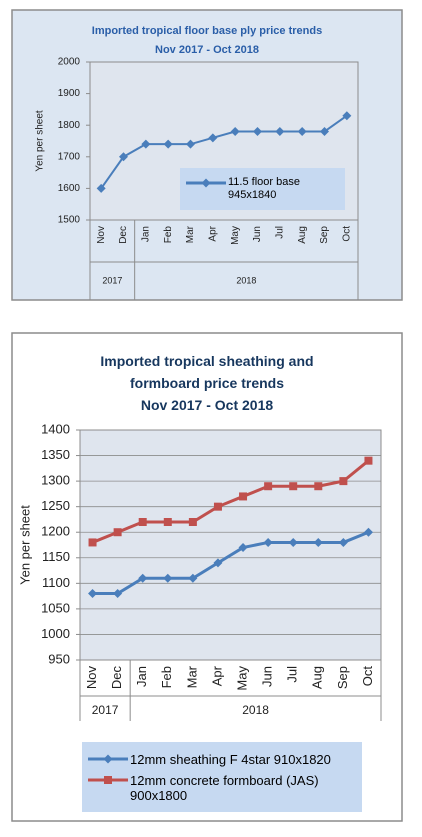  Describe the element at coordinates (230, 501) in the screenshot. I see `series-line` at that location.